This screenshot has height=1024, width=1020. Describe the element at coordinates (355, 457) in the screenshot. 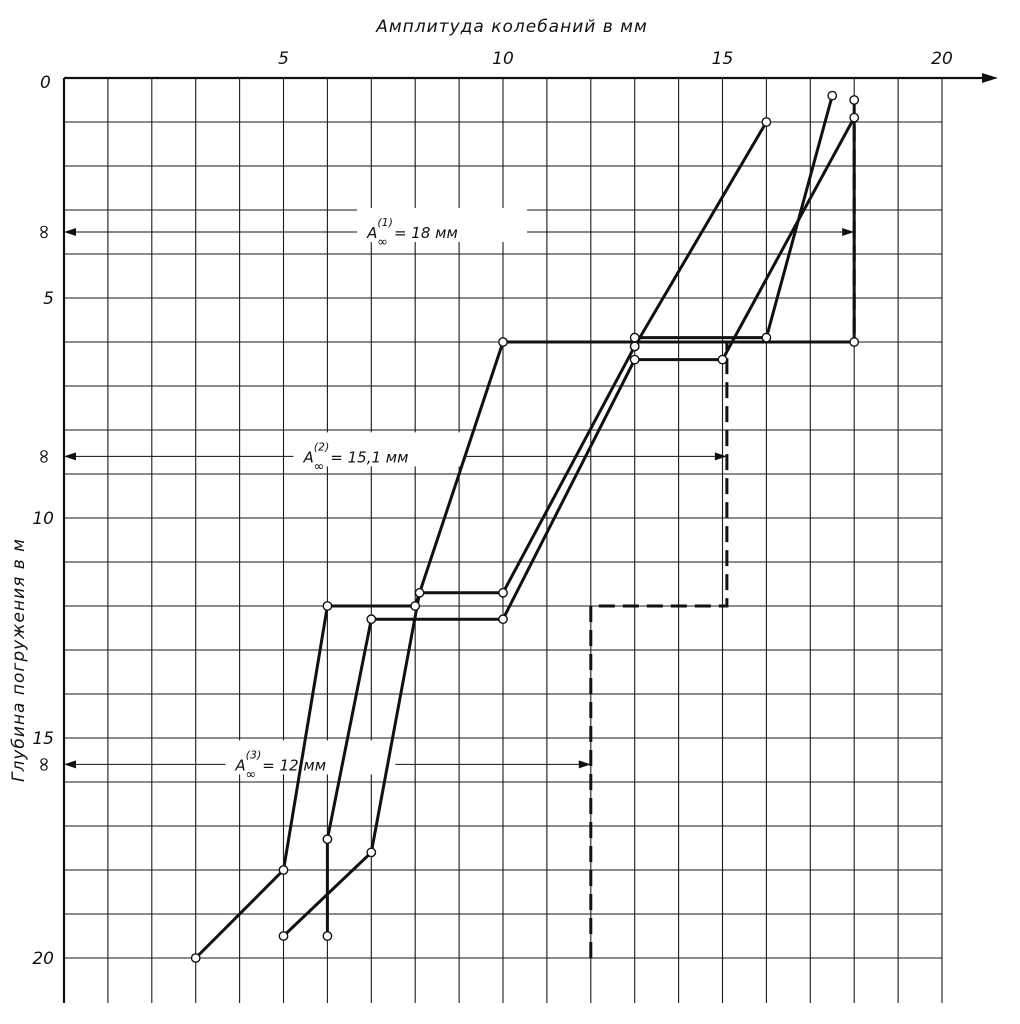

I see `annotation-label: A(2) ∞= 15,1 мм` at that location.